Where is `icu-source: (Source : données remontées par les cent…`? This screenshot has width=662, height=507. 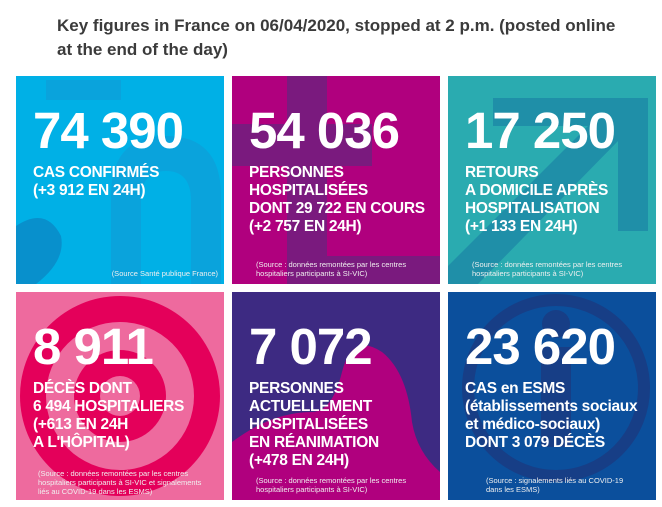
icu-source: (Source : données remontées par les cent… is located at coordinates (331, 485).